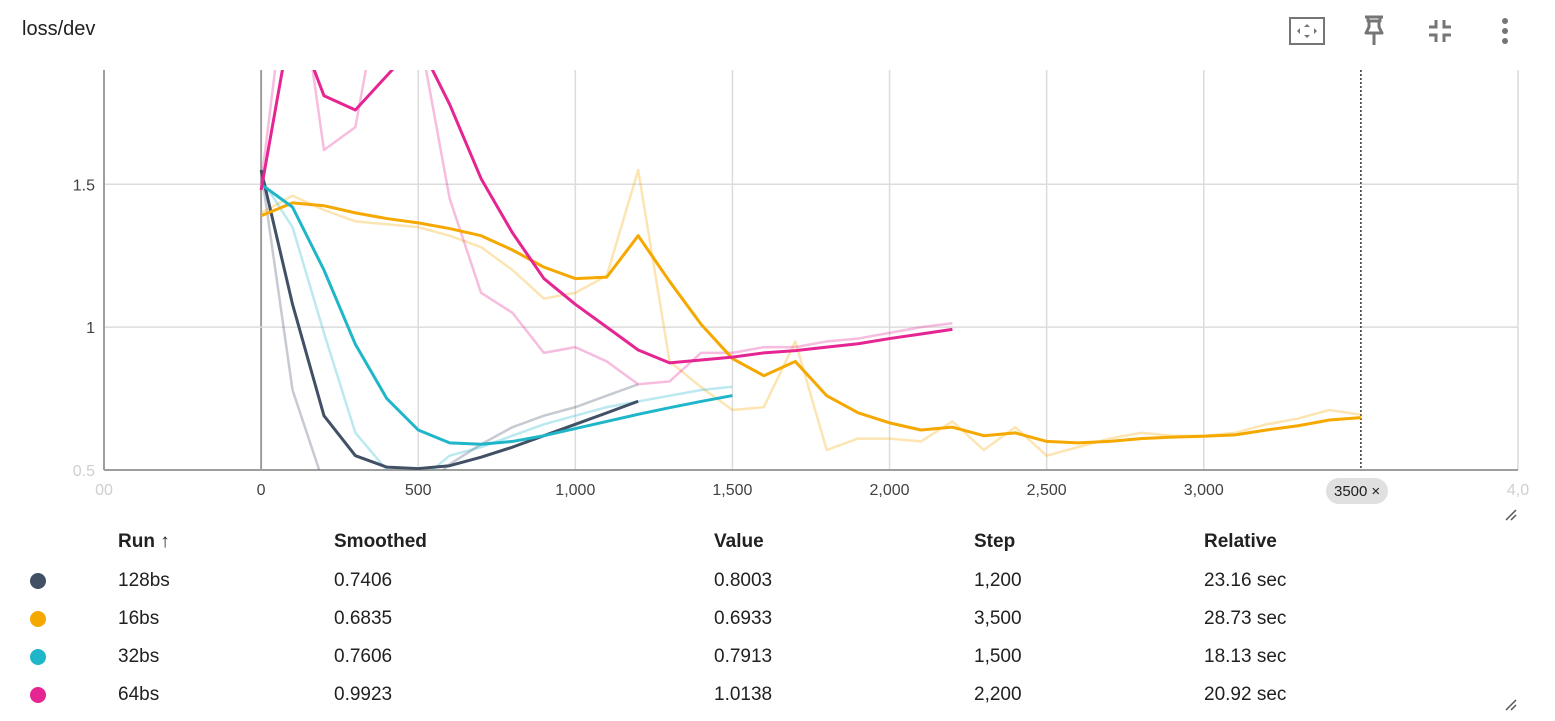 The width and height of the screenshot is (1555, 721). Describe the element at coordinates (1245, 580) in the screenshot. I see `relative-cell: 23.16 sec` at that location.